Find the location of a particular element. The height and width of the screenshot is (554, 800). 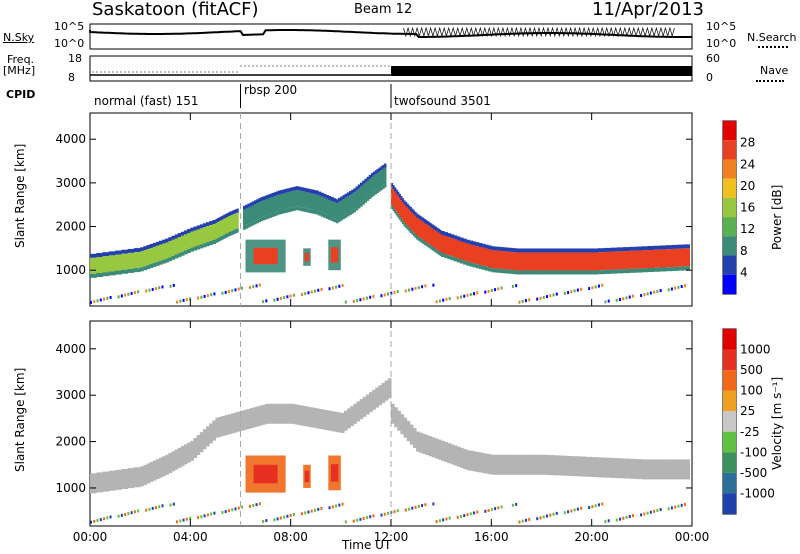

colorbar-tick-label: 12 is located at coordinates (747, 229).